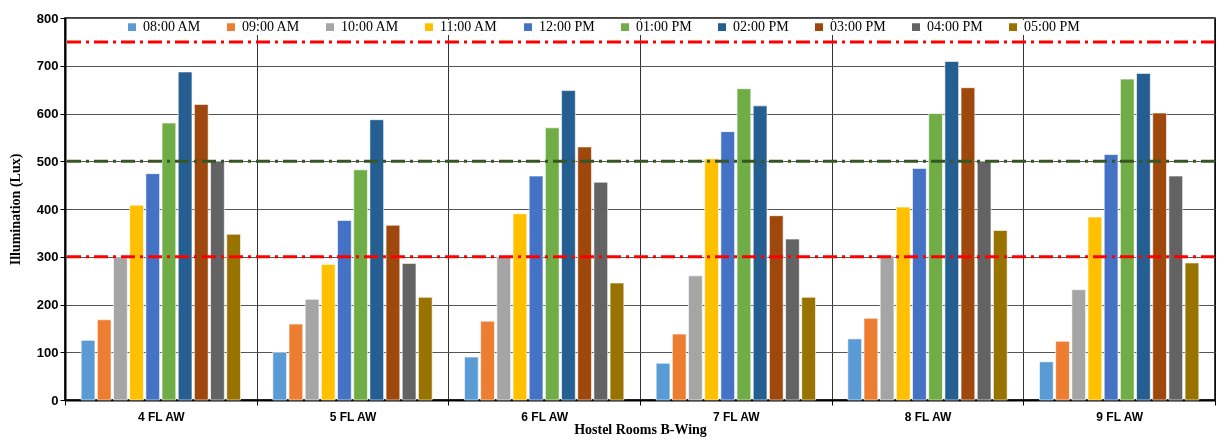  I want to click on x-tick-label: 5 FL AW, so click(353, 416).